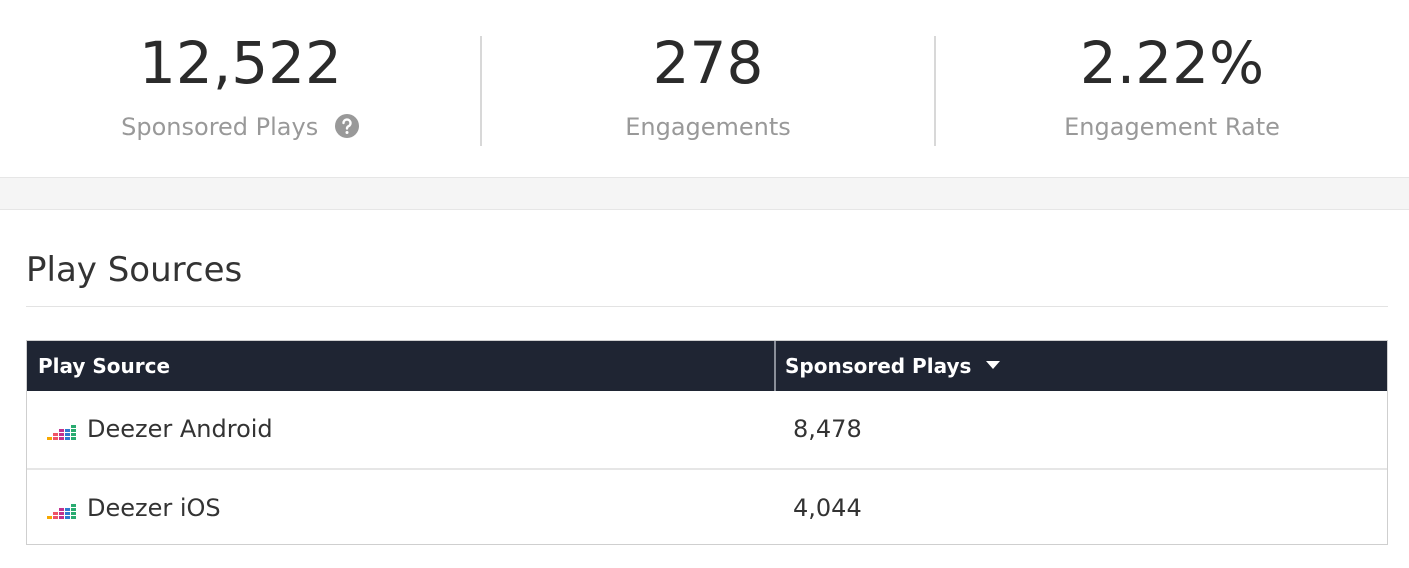 The width and height of the screenshot is (1409, 568). Describe the element at coordinates (104, 366) in the screenshot. I see `column-header: Play Source` at that location.